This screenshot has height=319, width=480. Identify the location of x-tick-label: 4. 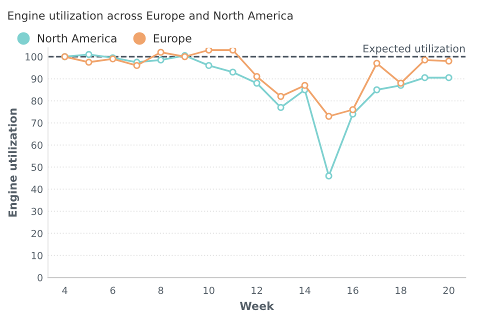
(65, 290).